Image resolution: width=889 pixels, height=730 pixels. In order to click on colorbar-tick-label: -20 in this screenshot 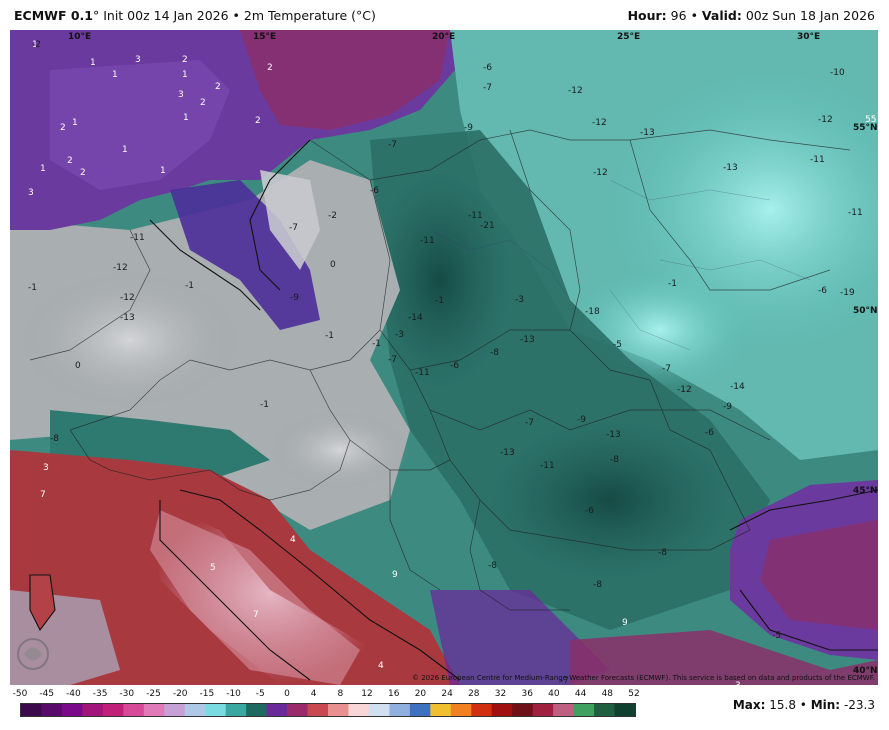, I will do `click(180, 694)`.